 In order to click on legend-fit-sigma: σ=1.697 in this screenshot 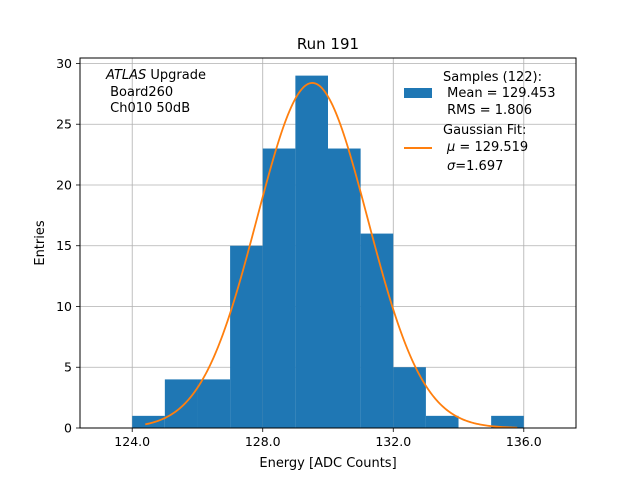, I will do `click(475, 166)`.